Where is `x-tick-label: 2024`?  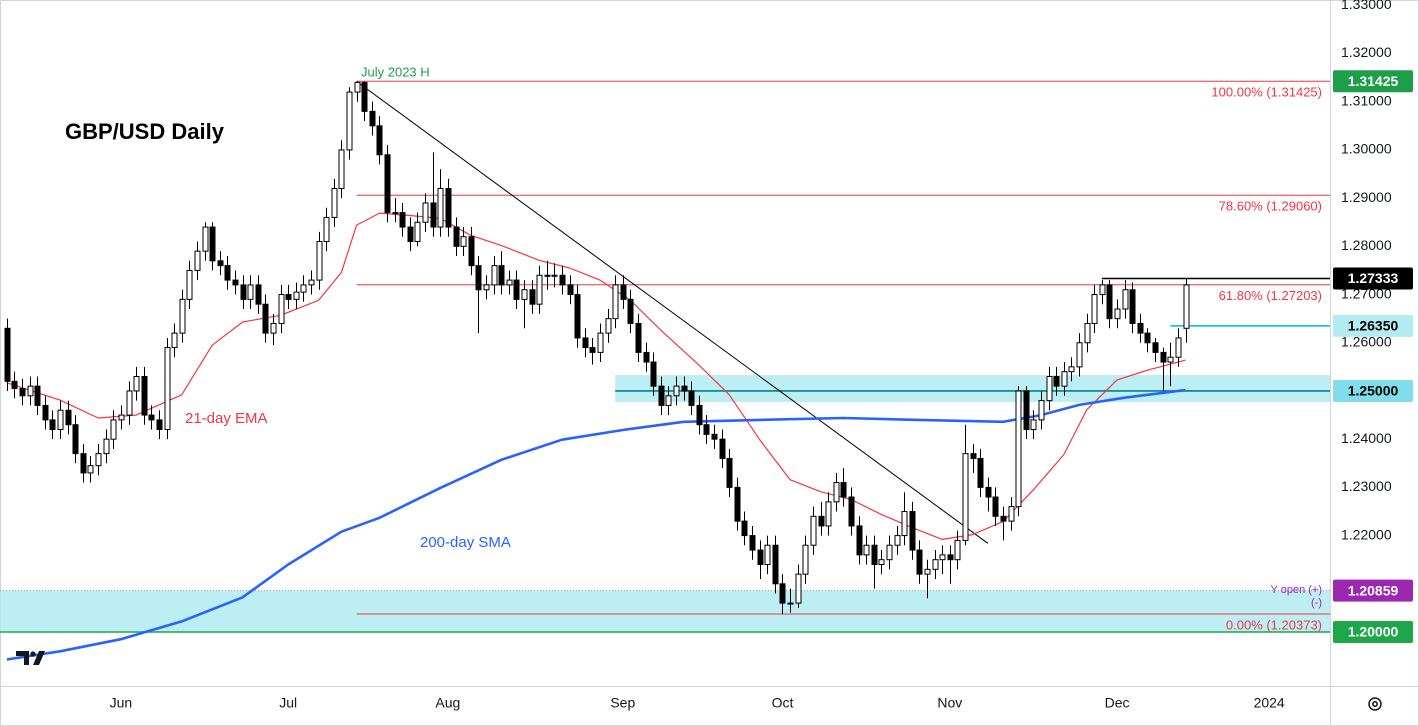
x-tick-label: 2024 is located at coordinates (1269, 703).